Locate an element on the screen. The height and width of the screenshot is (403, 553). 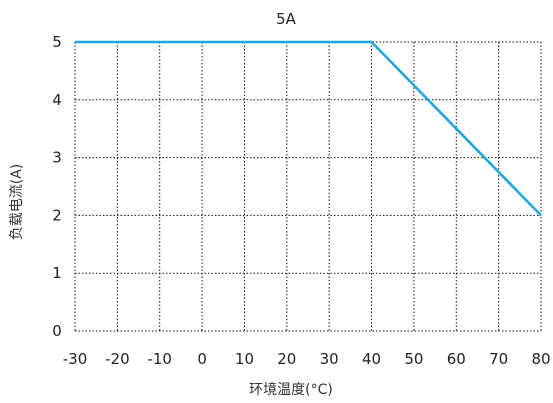
y-tick-label: 1 is located at coordinates (57, 273).